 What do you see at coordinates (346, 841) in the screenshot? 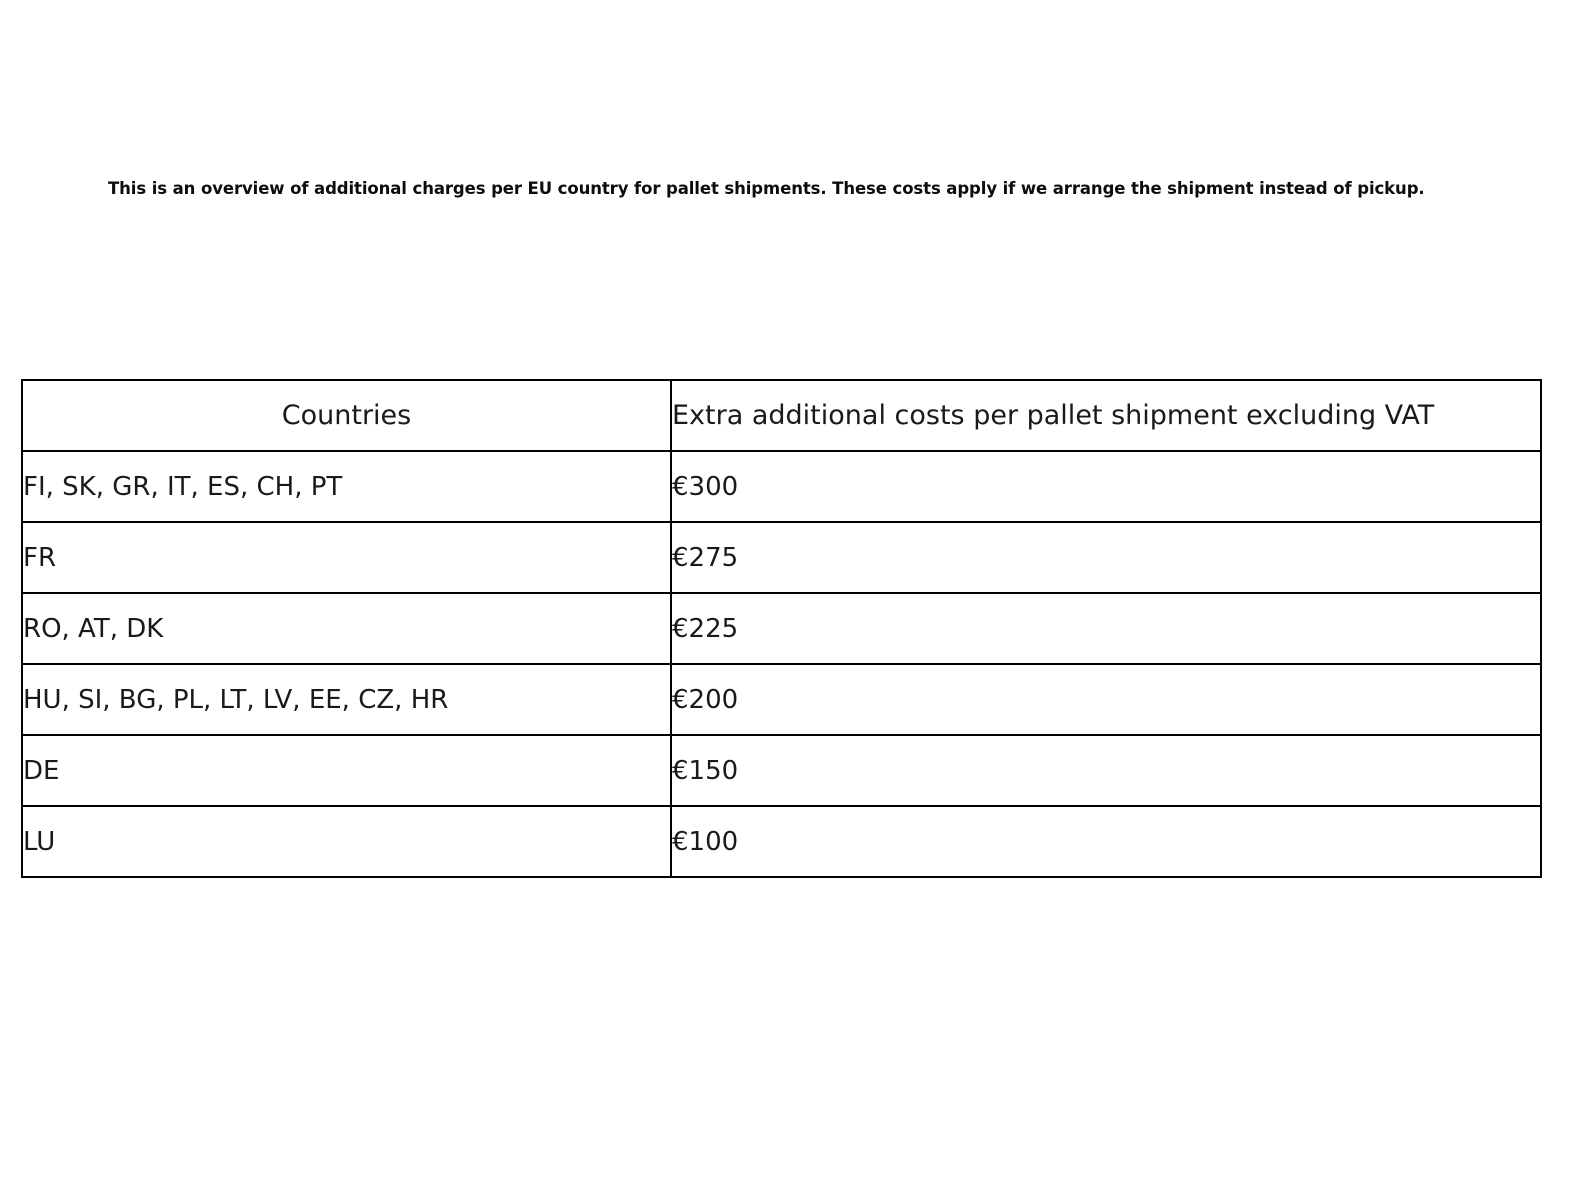
I see `cell-countries: LU` at bounding box center [346, 841].